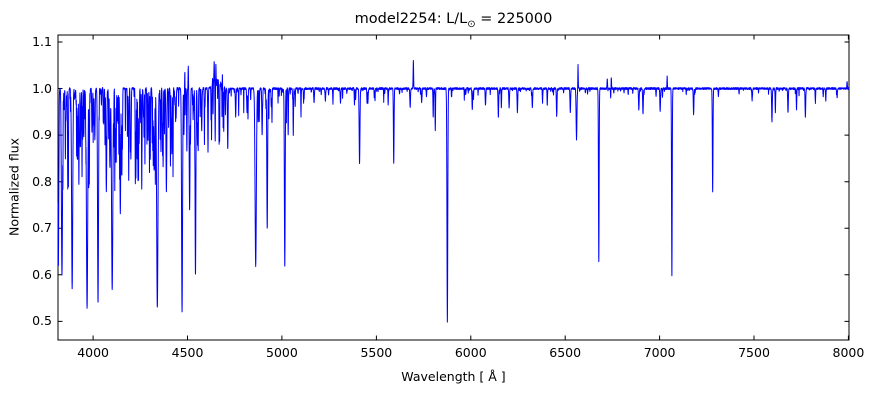 This screenshot has width=880, height=400. Describe the element at coordinates (453, 376) in the screenshot. I see `x-axis-label: Wavelength [ Å ]` at that location.